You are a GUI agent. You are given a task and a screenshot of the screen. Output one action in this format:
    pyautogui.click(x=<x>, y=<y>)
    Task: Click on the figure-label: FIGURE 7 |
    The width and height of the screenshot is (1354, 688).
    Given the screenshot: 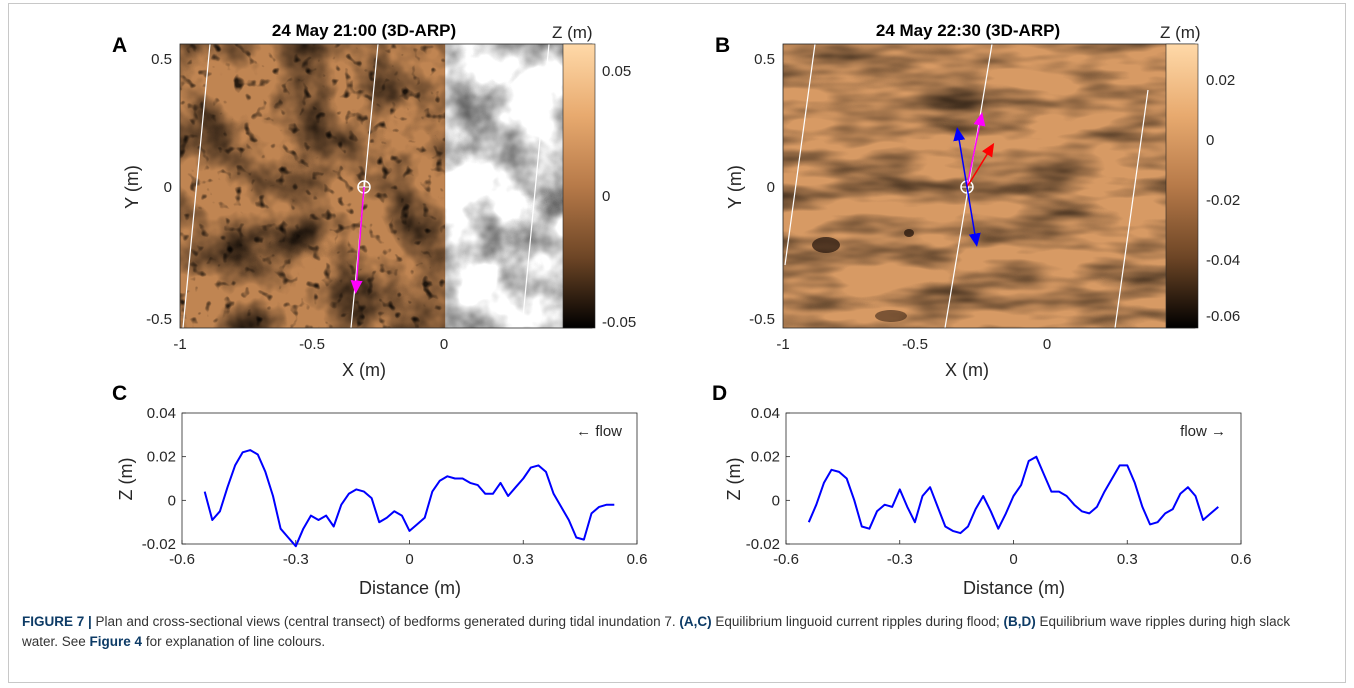 What is the action you would take?
    pyautogui.click(x=57, y=621)
    